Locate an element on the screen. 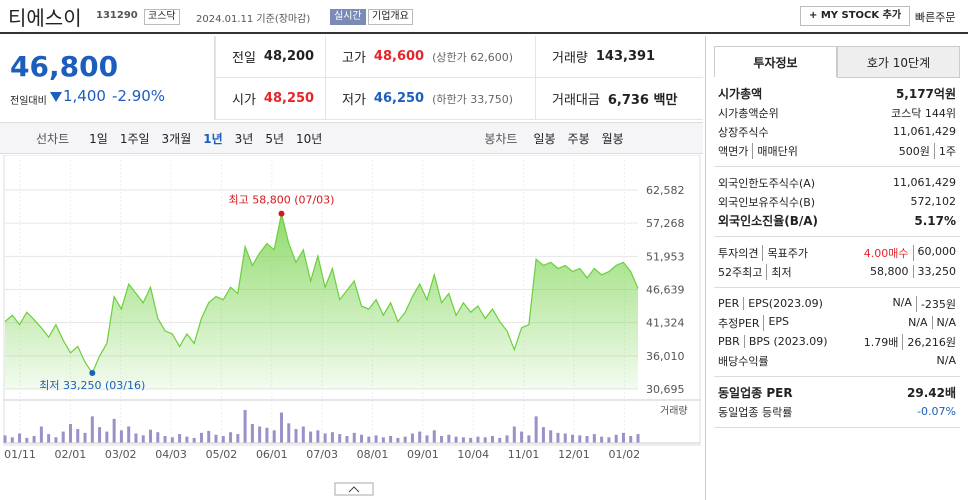  info-label: 배당수익률 is located at coordinates (743, 361).